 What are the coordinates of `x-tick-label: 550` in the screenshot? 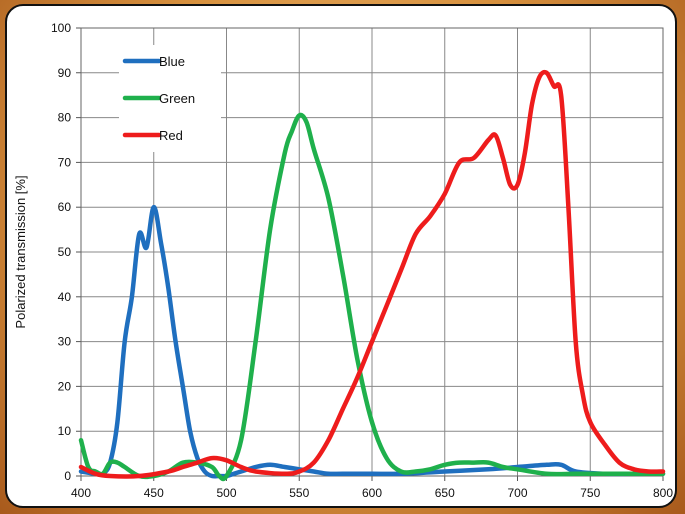 It's located at (299, 493).